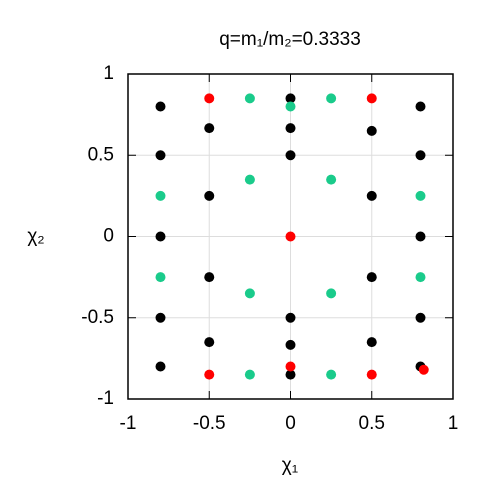 This screenshot has width=504, height=504. What do you see at coordinates (97, 317) in the screenshot?
I see `y-tick-label: -0.5` at bounding box center [97, 317].